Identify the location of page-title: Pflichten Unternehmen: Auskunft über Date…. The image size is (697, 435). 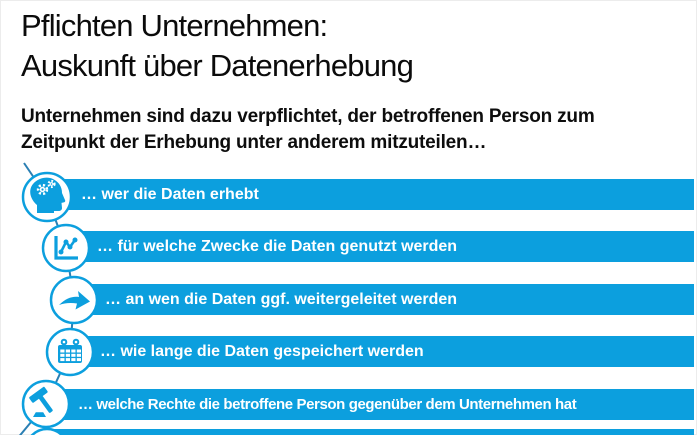
(217, 46).